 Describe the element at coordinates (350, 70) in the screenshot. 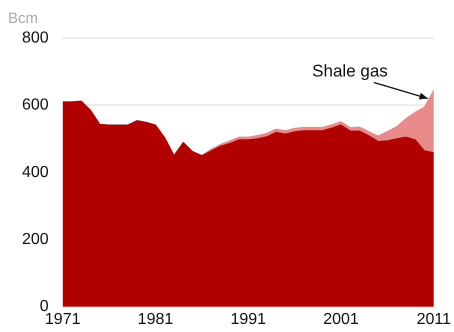

I see `annotation: Shale gas` at that location.